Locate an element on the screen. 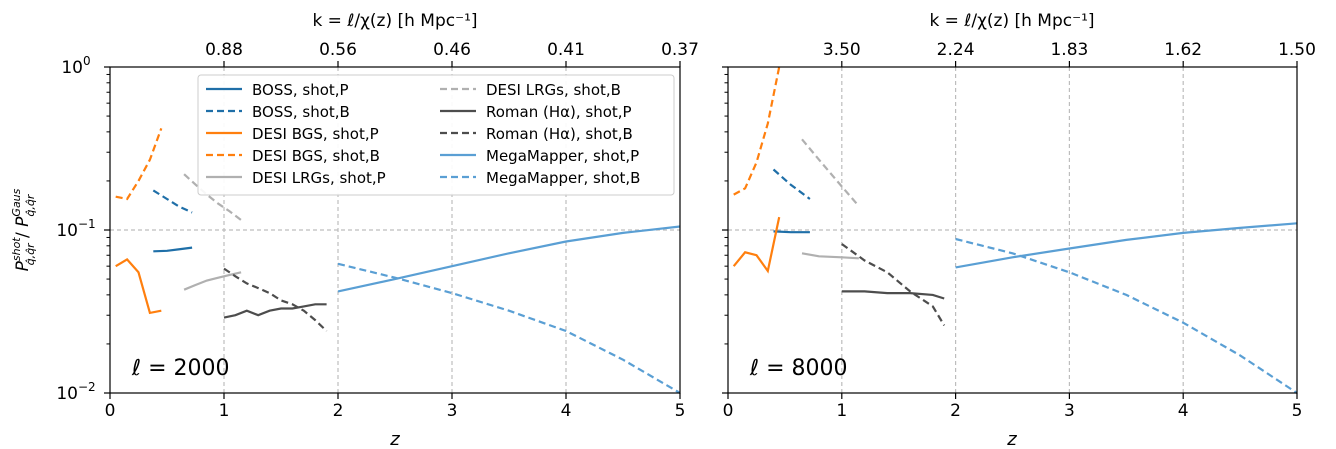 Image resolution: width=1336 pixels, height=449 pixels. legend-item: BOSS, shot,P is located at coordinates (277, 90).